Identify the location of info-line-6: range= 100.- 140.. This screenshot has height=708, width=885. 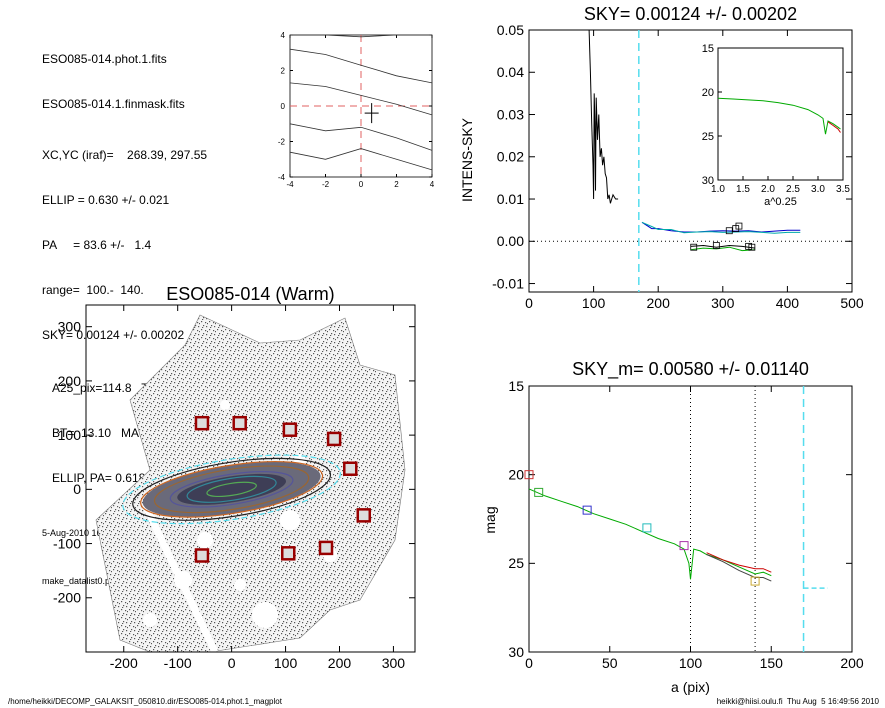
(93, 290).